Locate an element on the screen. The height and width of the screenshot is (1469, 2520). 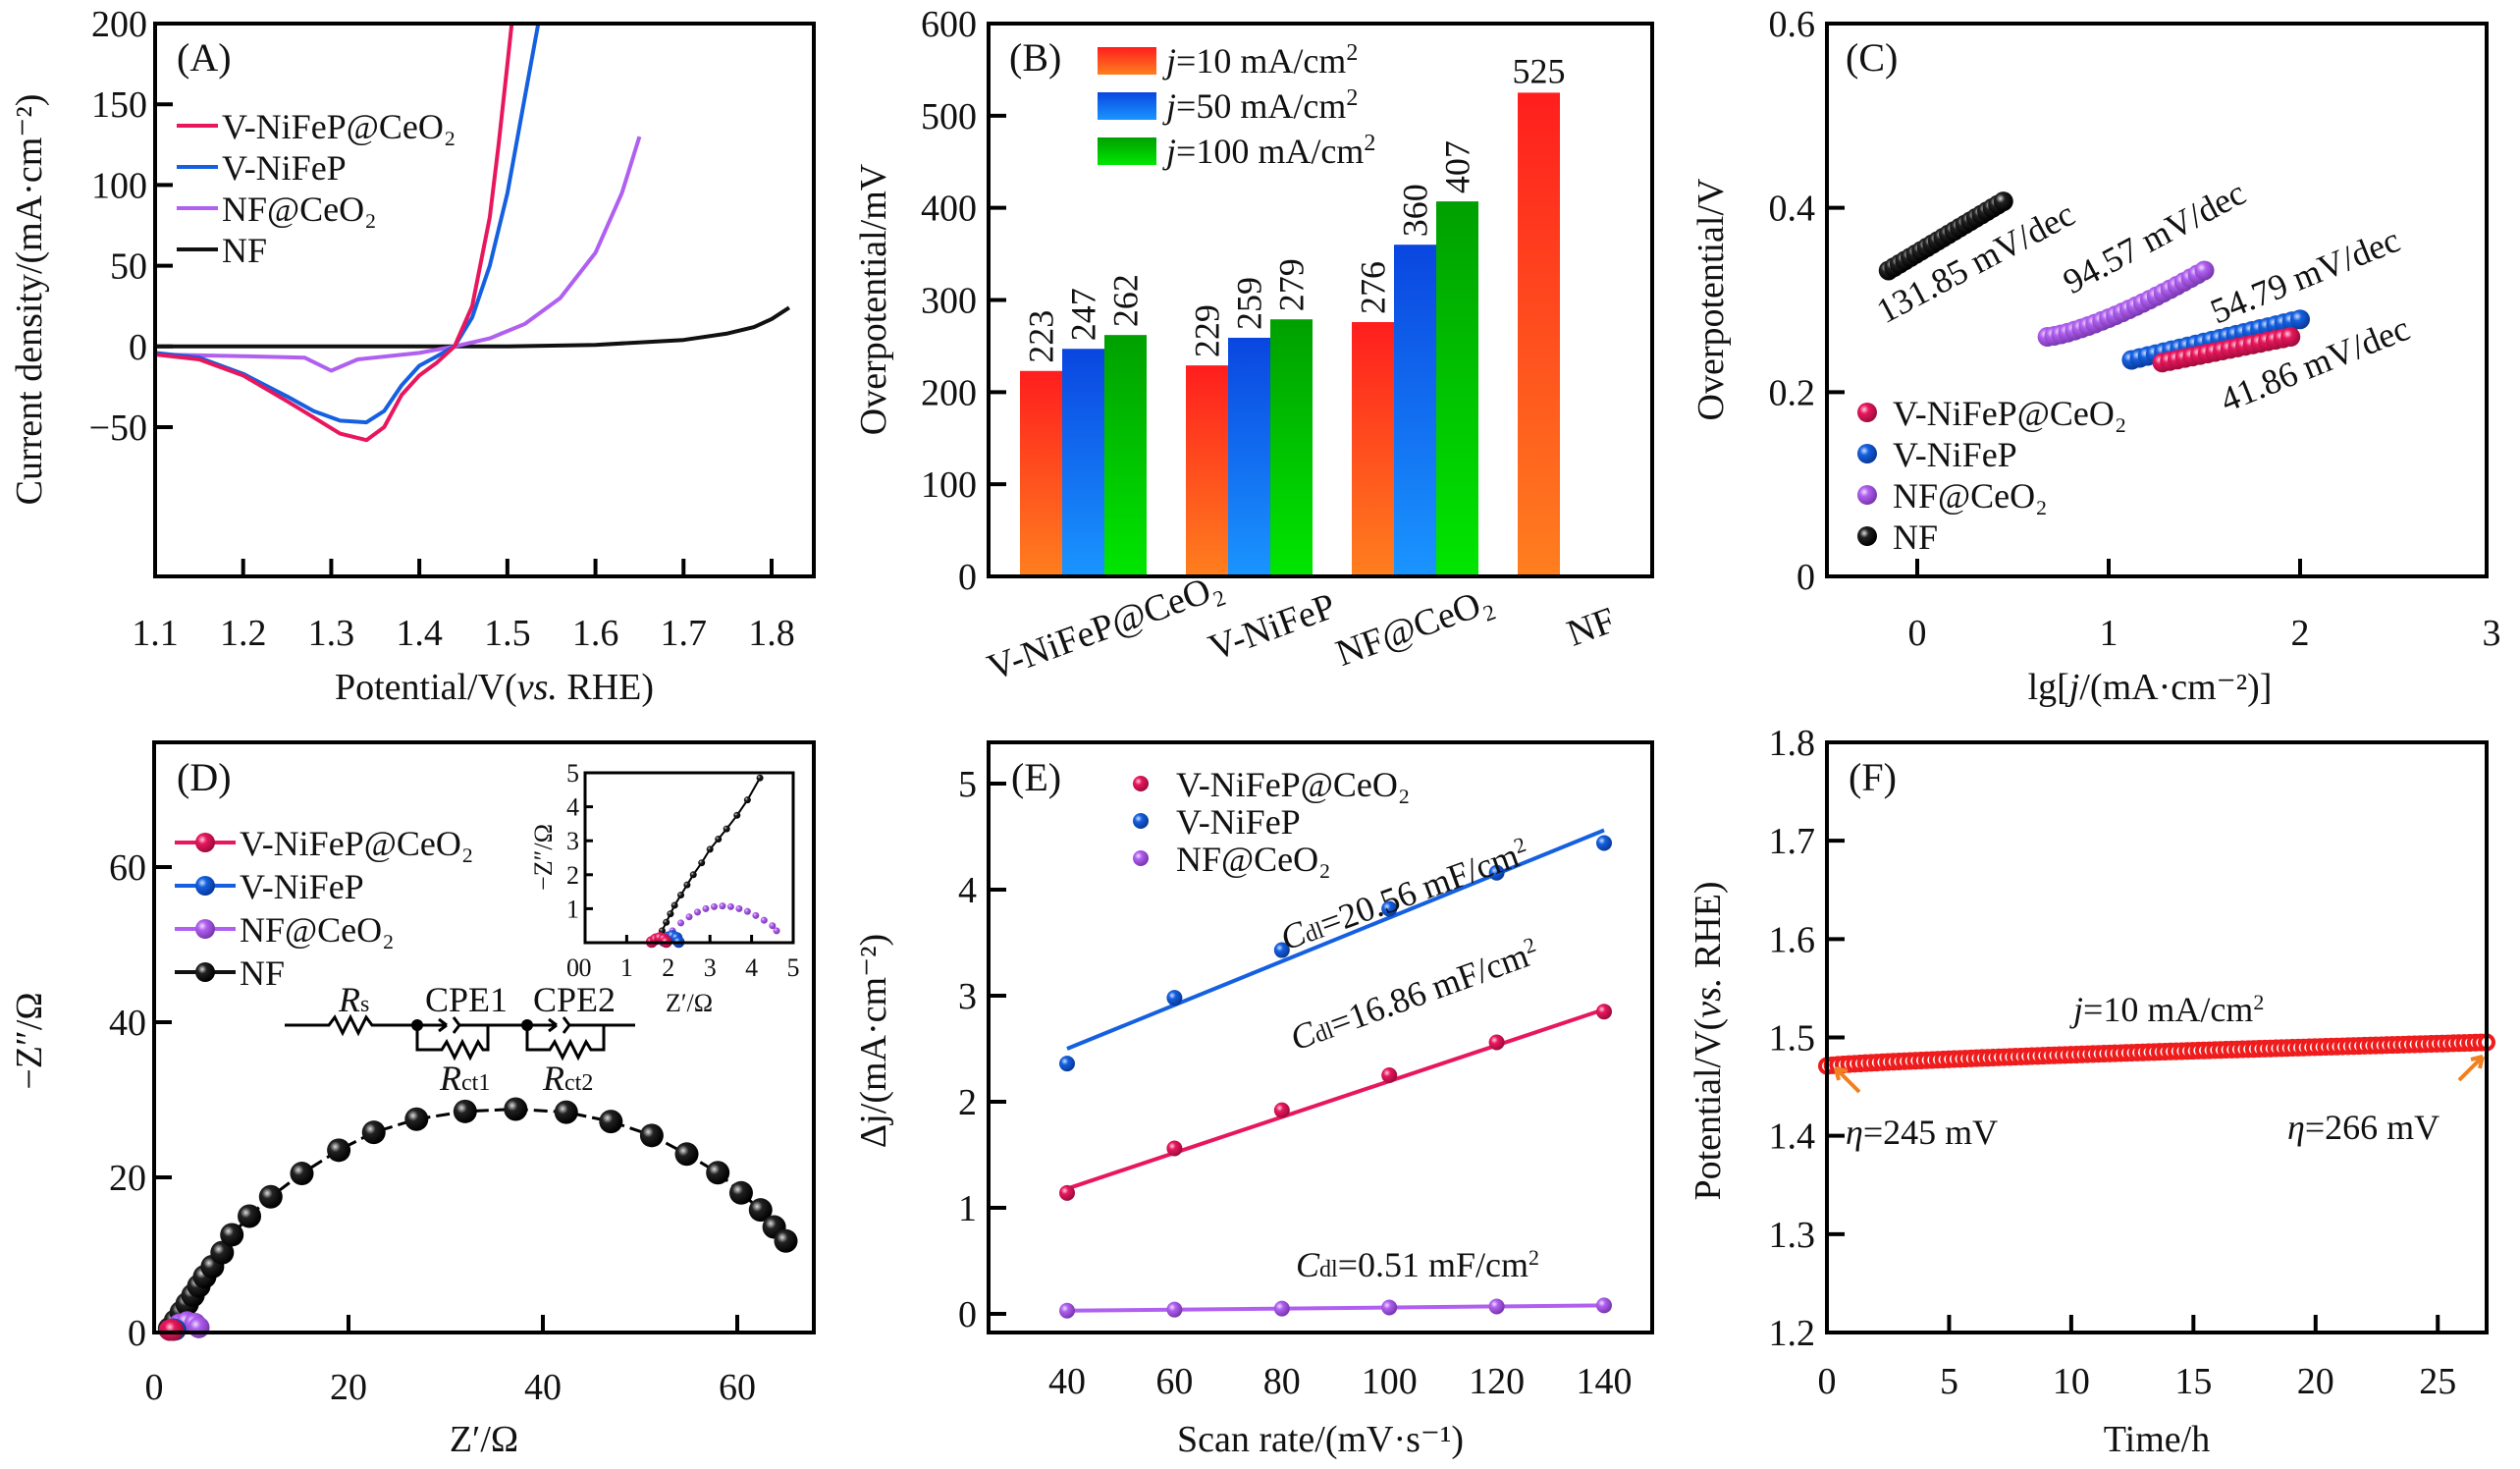
y-tick-label: 20 is located at coordinates (127, 1178).